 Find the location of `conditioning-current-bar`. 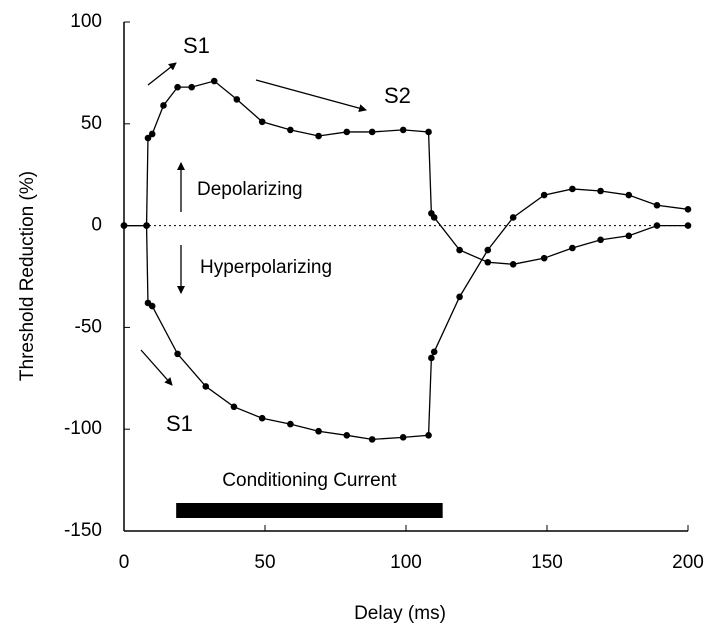

conditioning-current-bar is located at coordinates (309, 510).